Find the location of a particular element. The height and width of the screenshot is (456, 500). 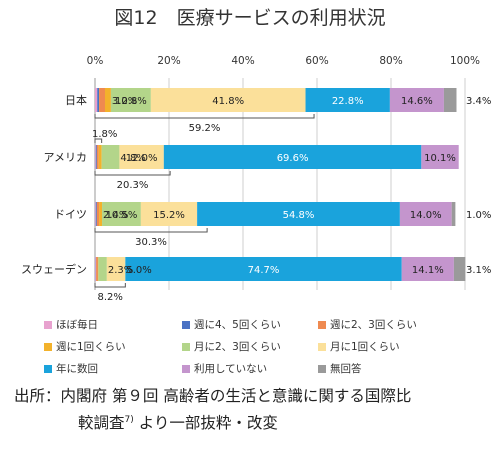

data-label: 41.8% is located at coordinates (228, 101).